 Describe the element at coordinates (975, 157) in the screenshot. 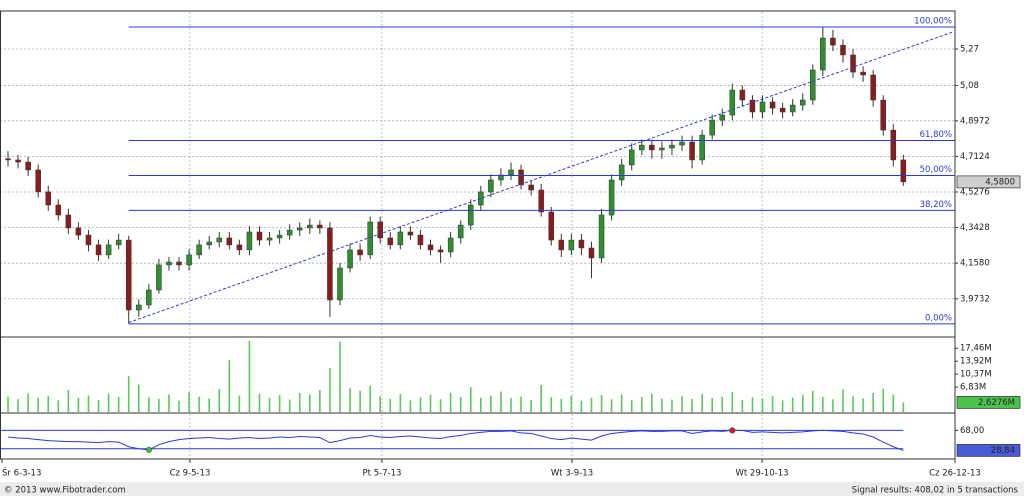

I see `y-tick-label: 4,7124` at that location.